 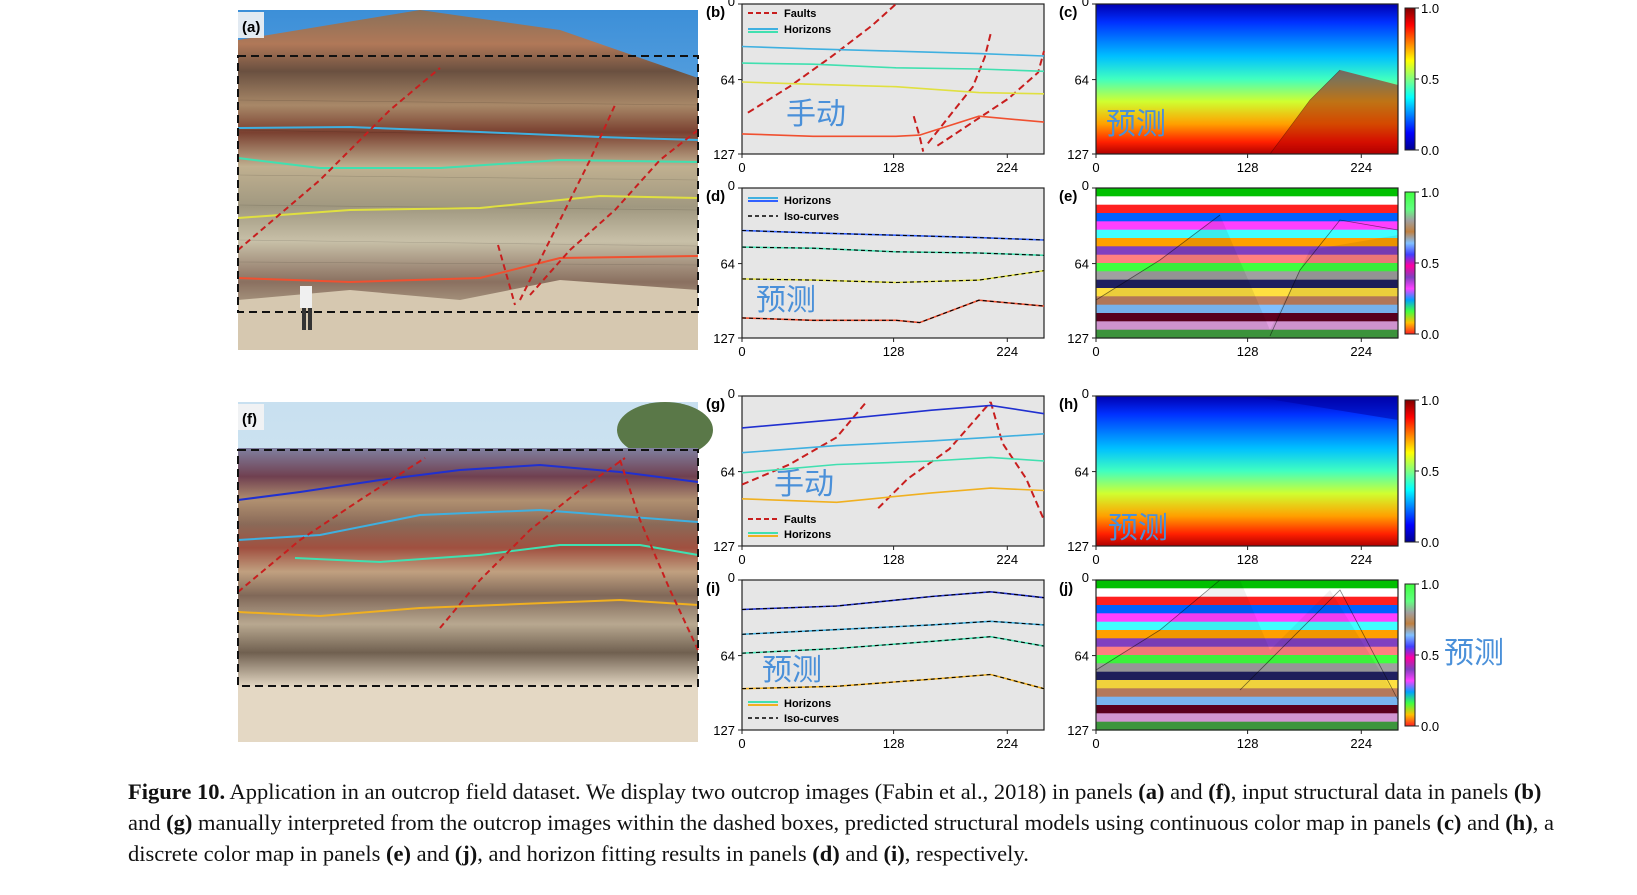 What do you see at coordinates (793, 209) in the screenshot?
I see `panel-d-legend: Horizons Iso-curves` at bounding box center [793, 209].